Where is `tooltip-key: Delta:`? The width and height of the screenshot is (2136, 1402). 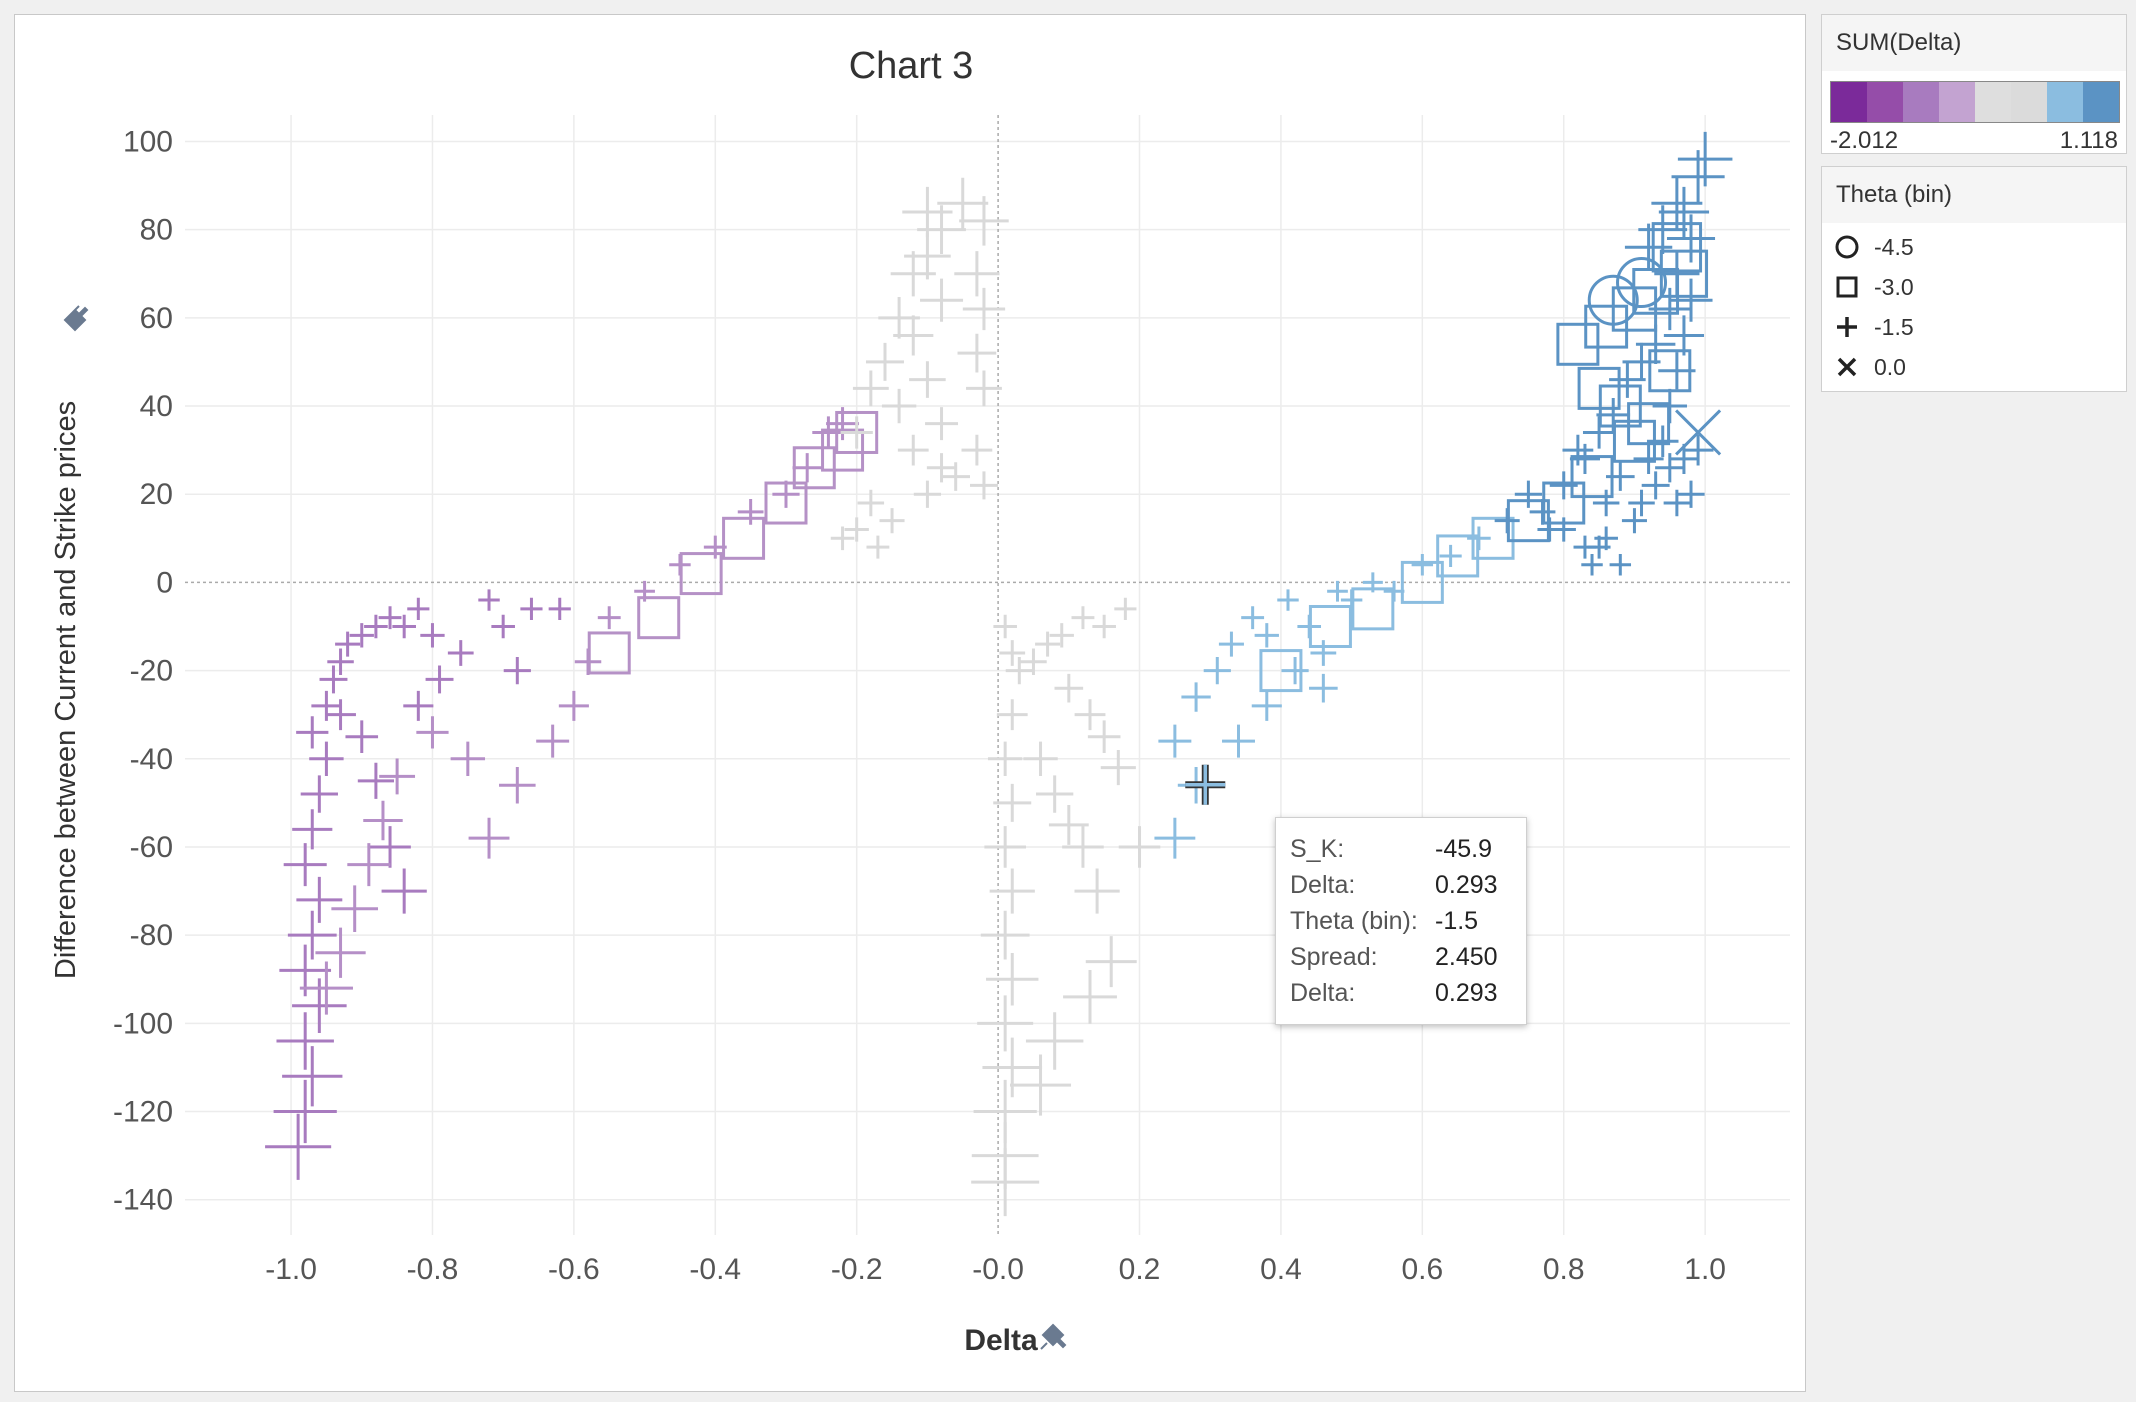 tooltip-key: Delta: is located at coordinates (1323, 885).